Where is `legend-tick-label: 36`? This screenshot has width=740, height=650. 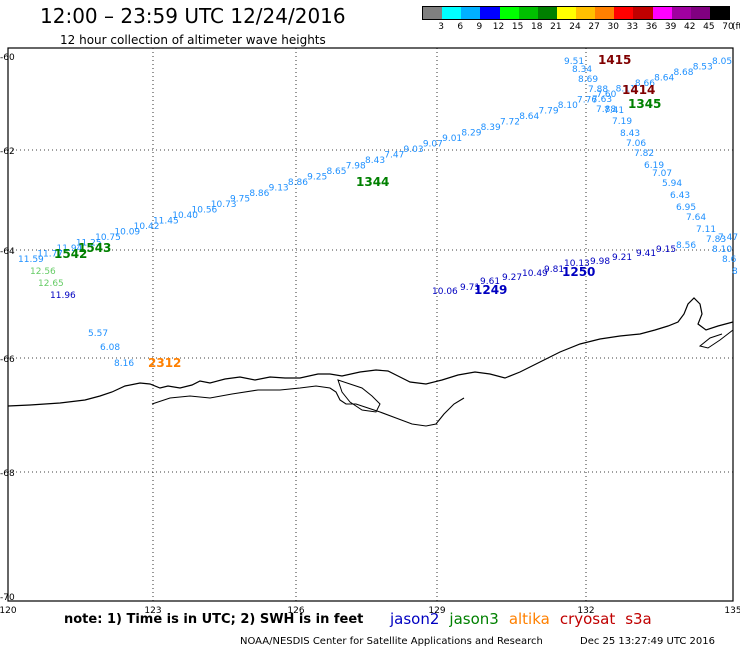
legend-tick-label: 36 is located at coordinates (651, 27).